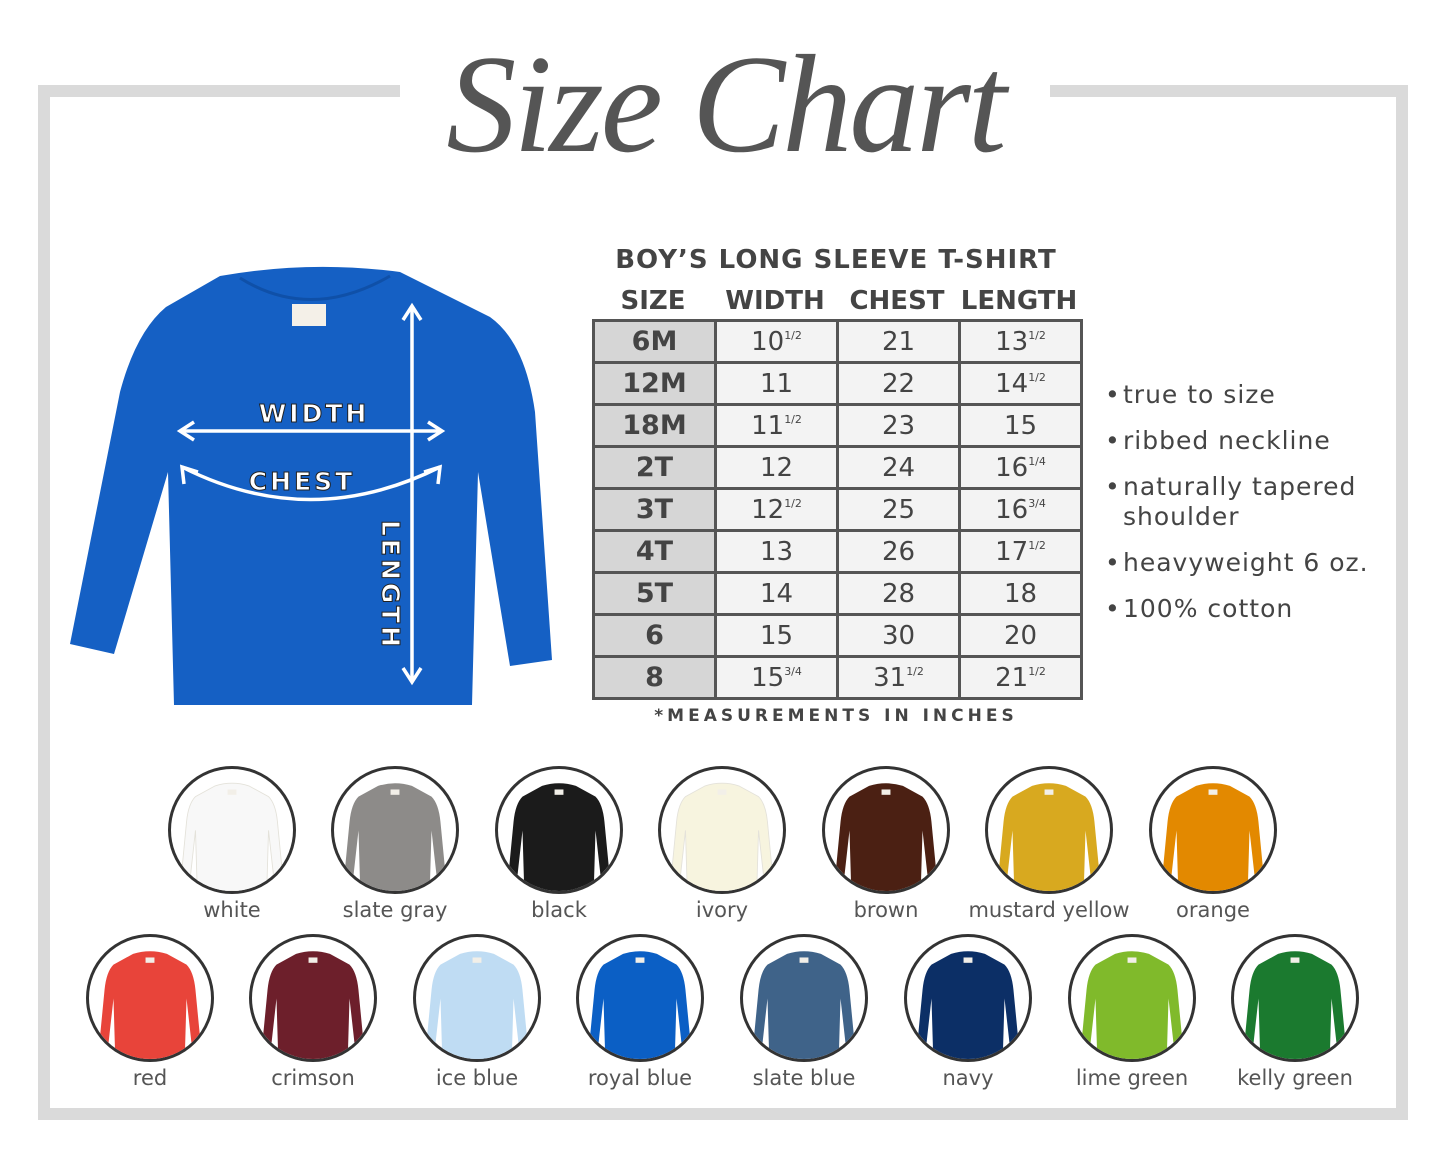 This screenshot has height=1156, width=1445. What do you see at coordinates (654, 467) in the screenshot?
I see `size-cell: 2T` at bounding box center [654, 467].